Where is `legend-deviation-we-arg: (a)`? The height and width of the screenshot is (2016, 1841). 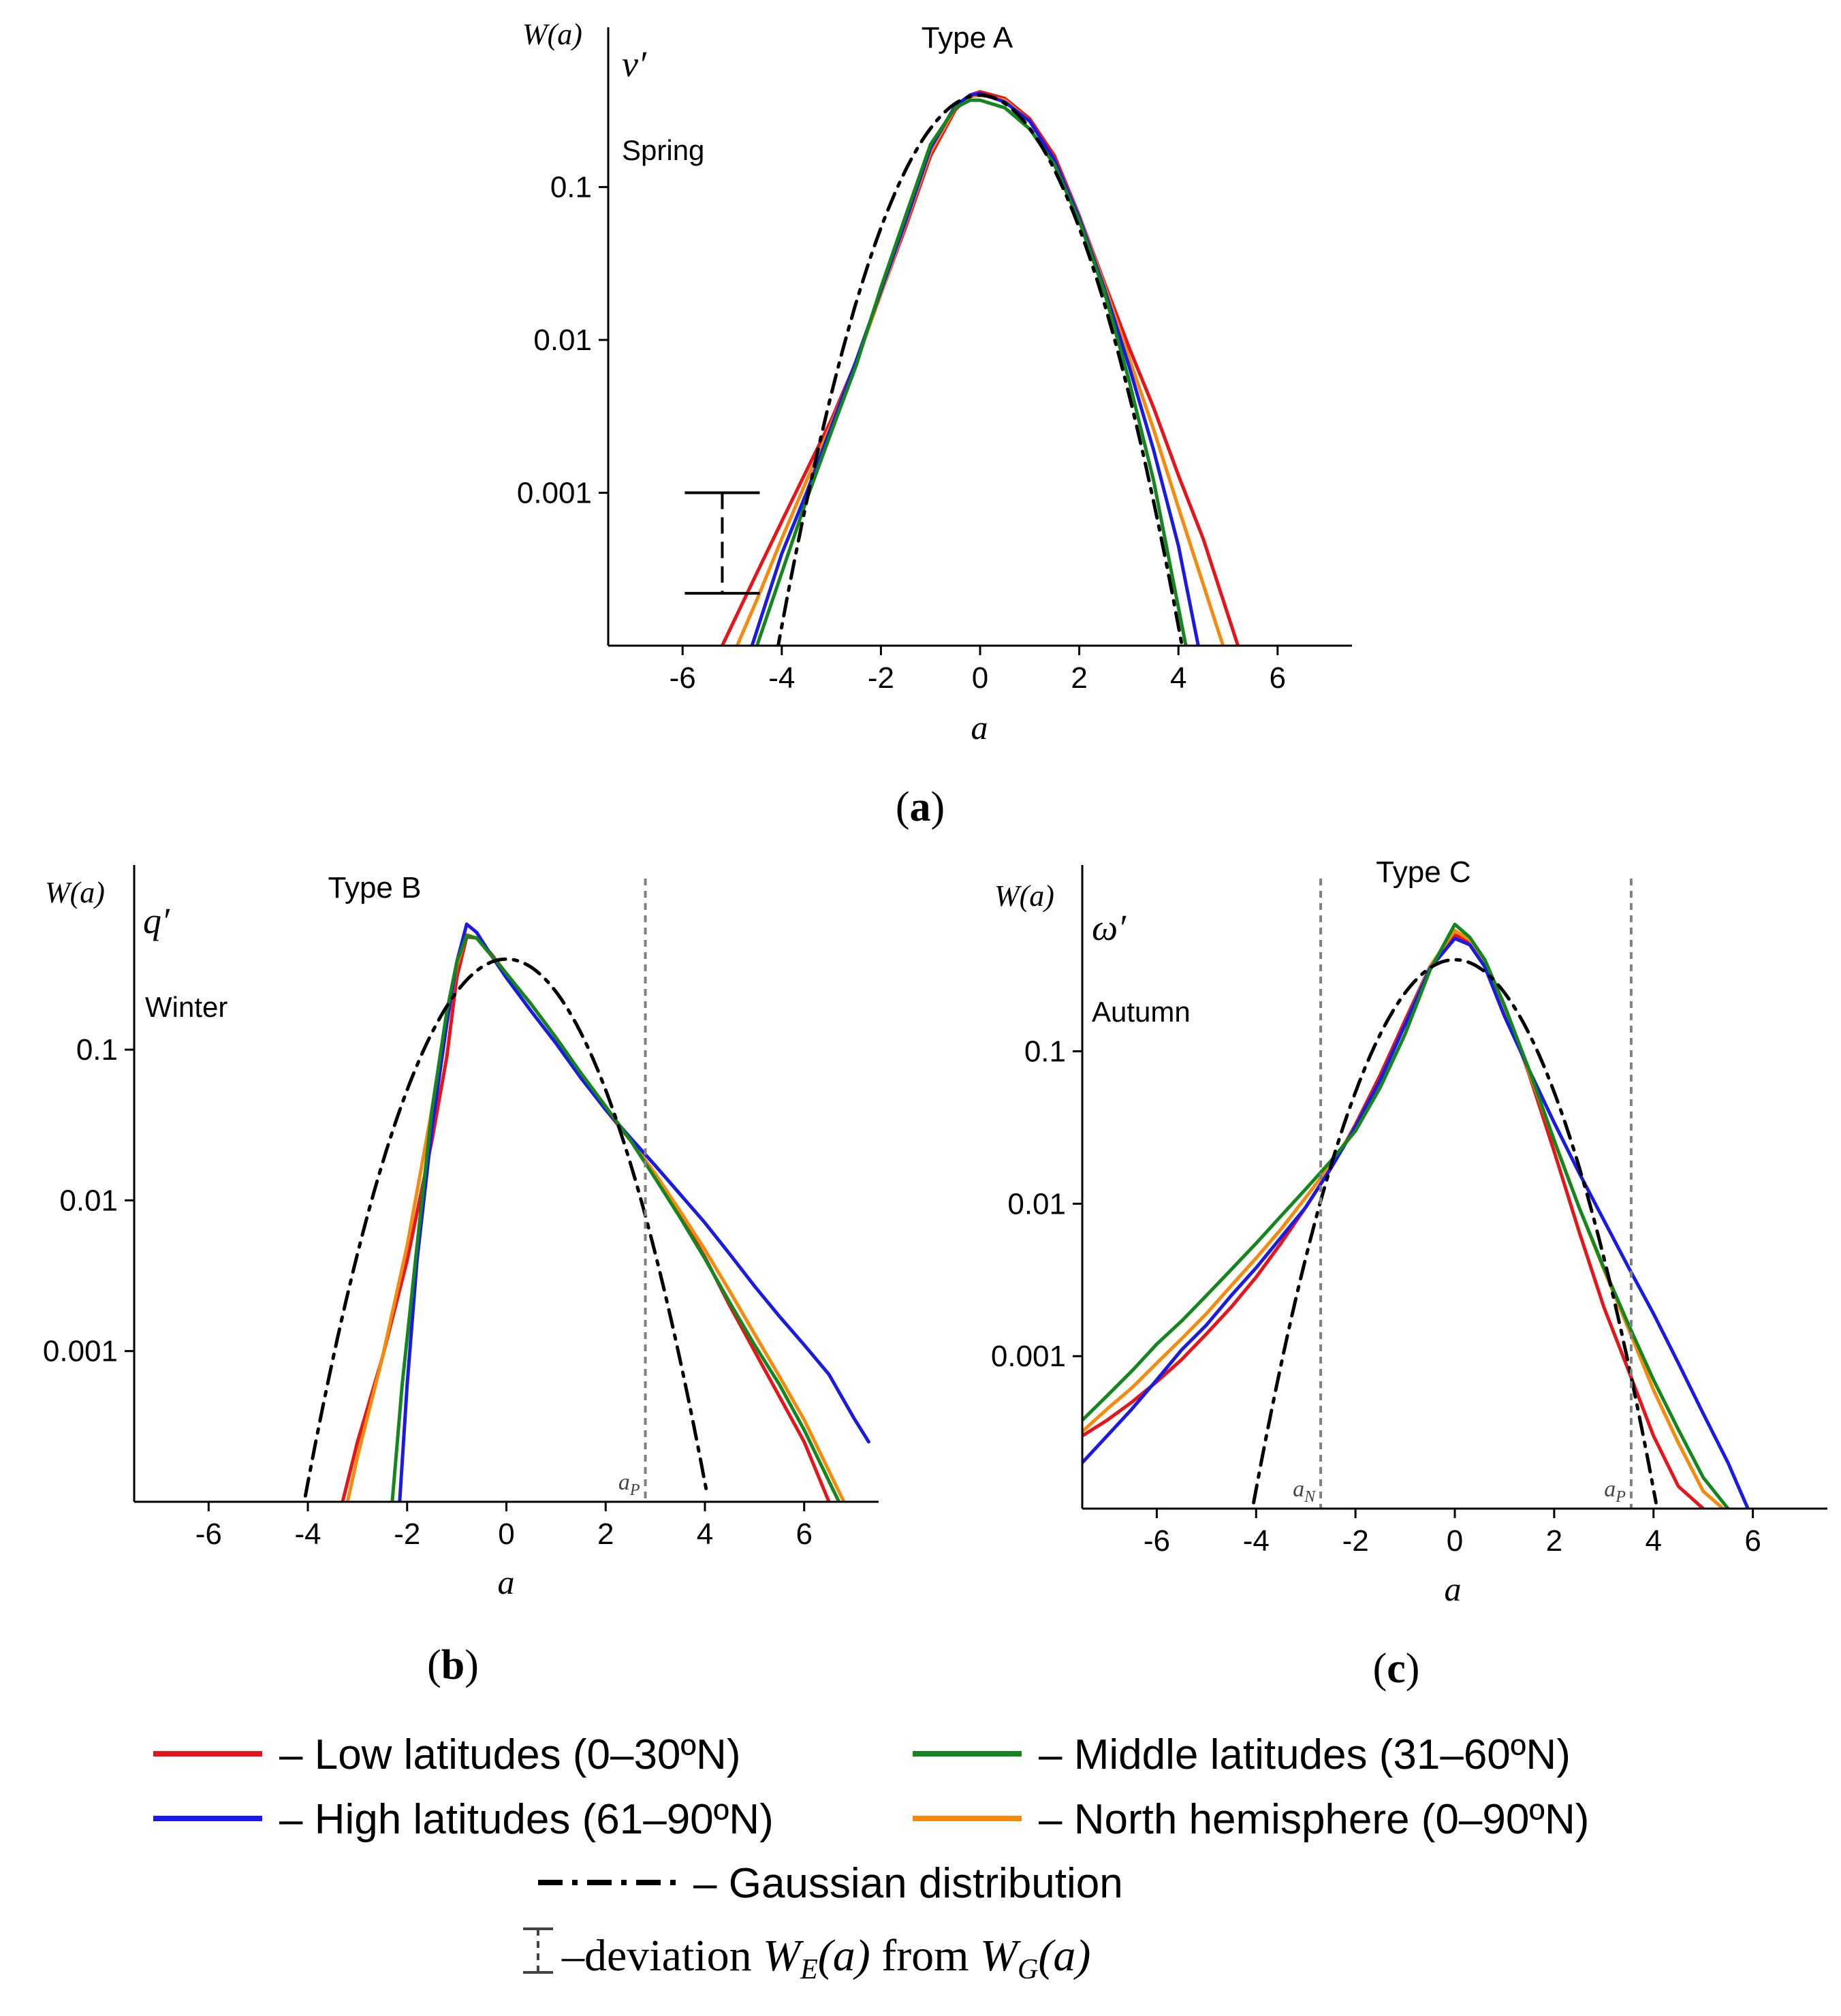
legend-deviation-we-arg: (a) is located at coordinates (844, 1956).